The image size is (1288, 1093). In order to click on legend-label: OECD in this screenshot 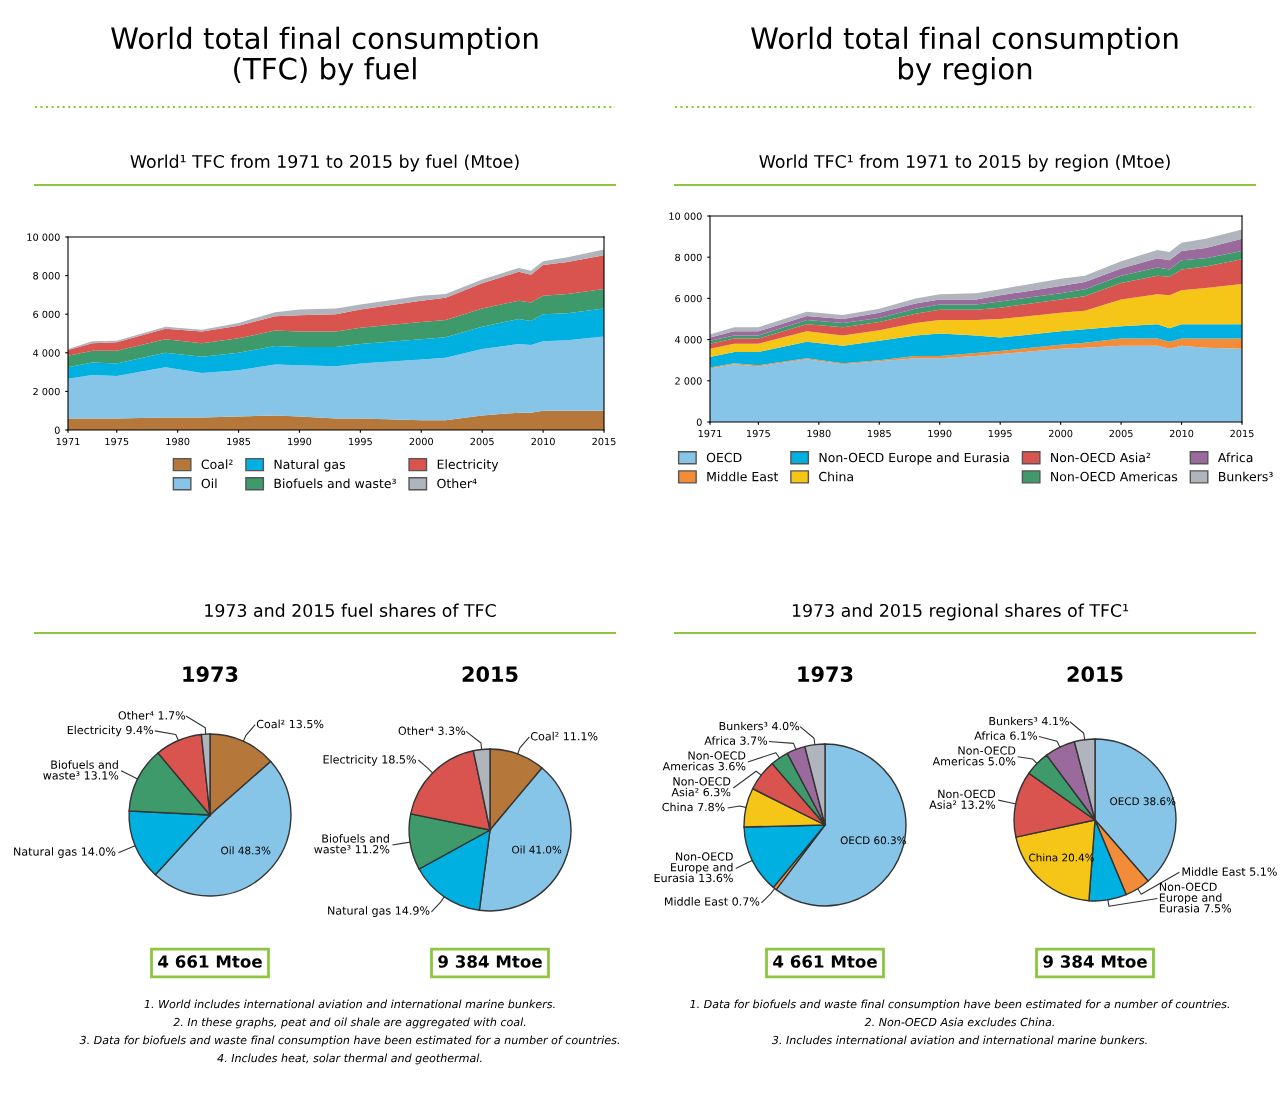, I will do `click(724, 457)`.